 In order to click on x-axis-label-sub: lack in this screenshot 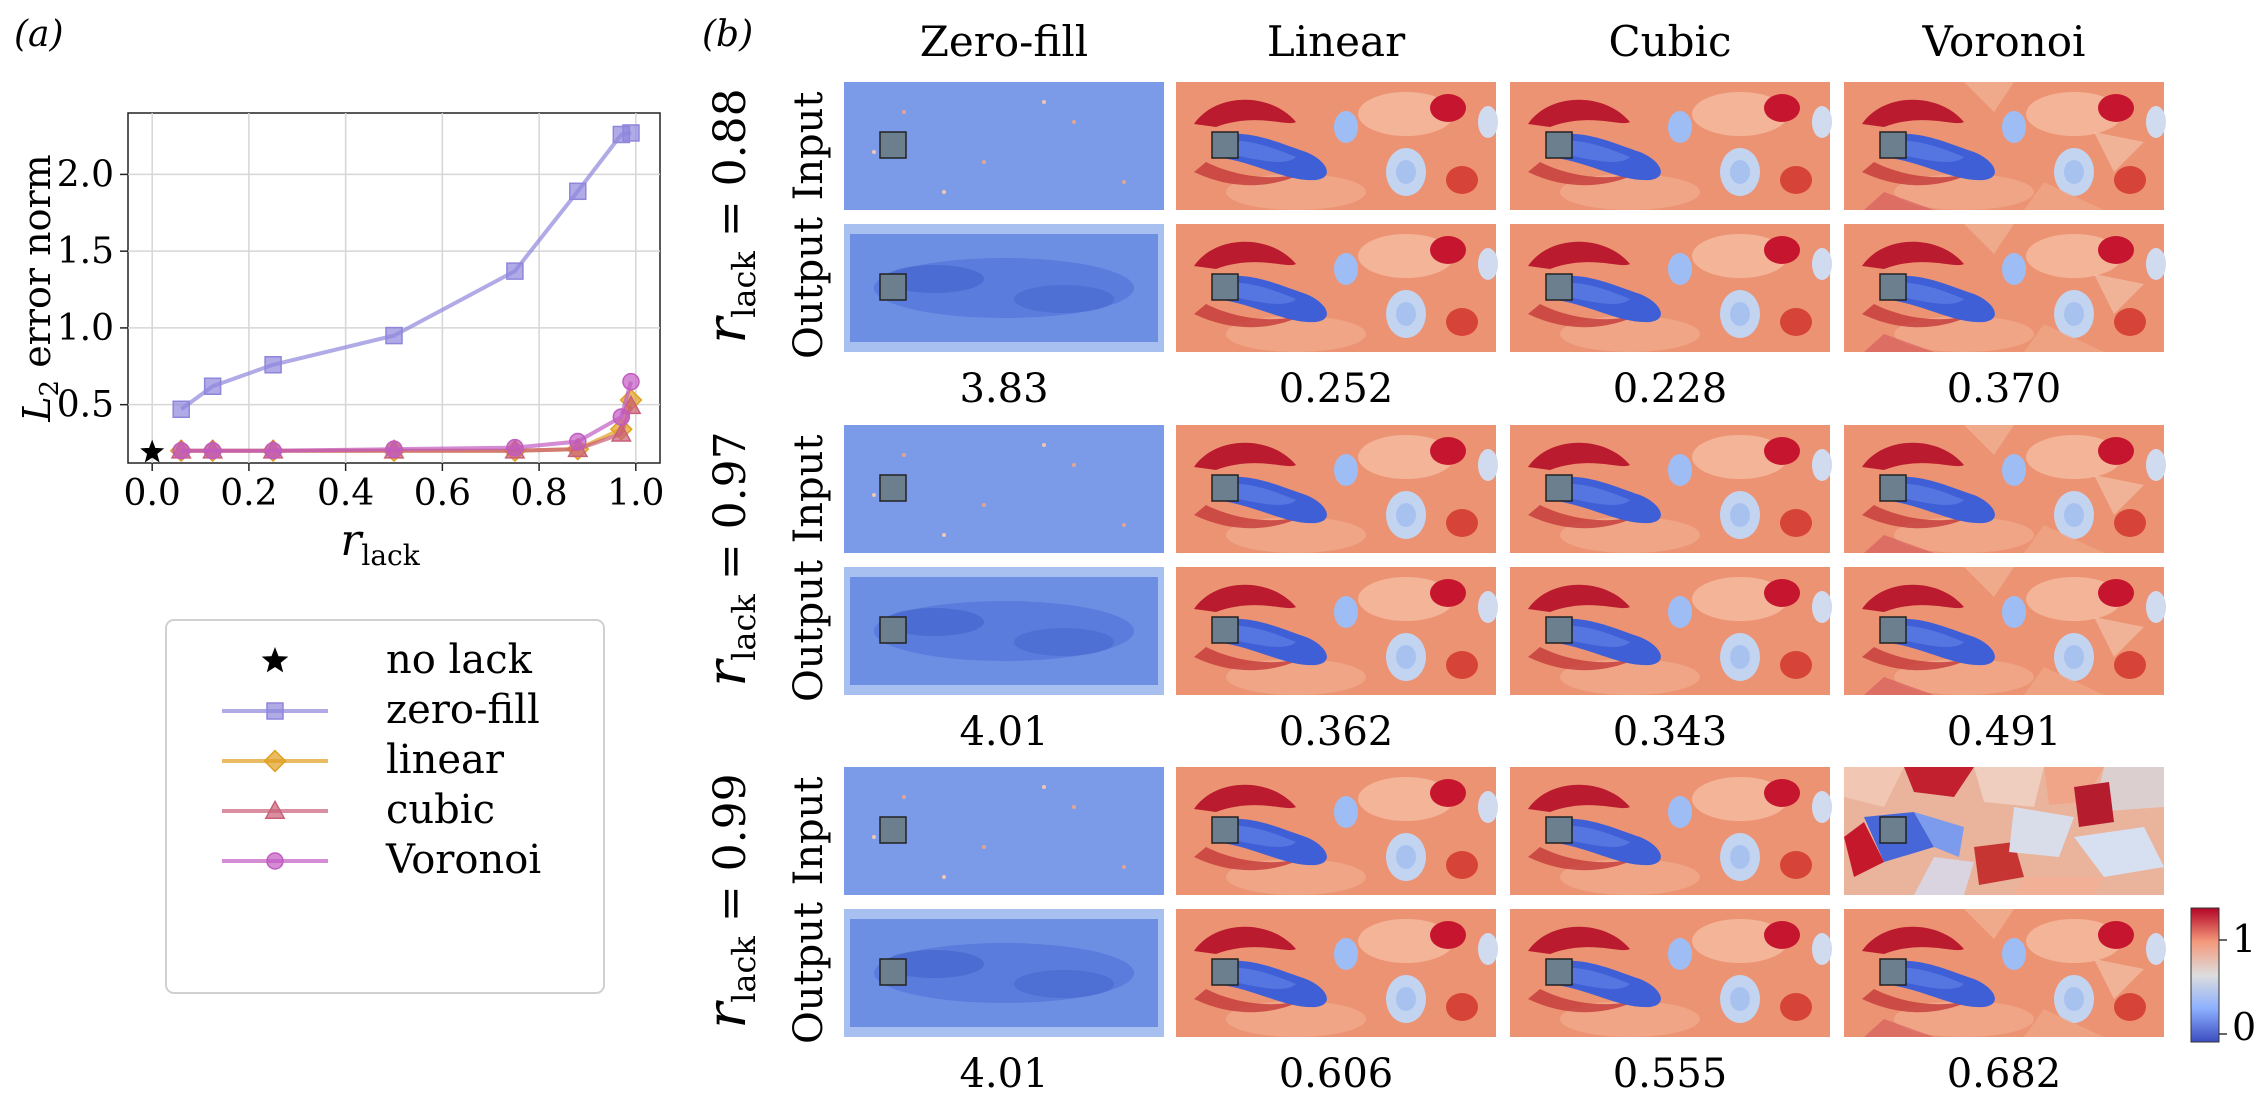, I will do `click(390, 555)`.